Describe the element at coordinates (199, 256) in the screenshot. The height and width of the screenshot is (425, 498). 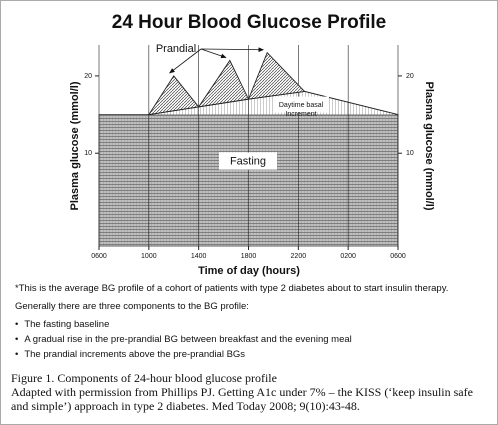
I see `x-tick-label: 1400` at that location.